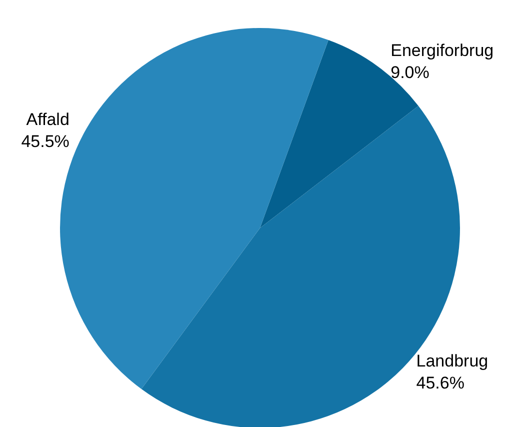  I want to click on slice-label: Energiforbrug, so click(442, 50).